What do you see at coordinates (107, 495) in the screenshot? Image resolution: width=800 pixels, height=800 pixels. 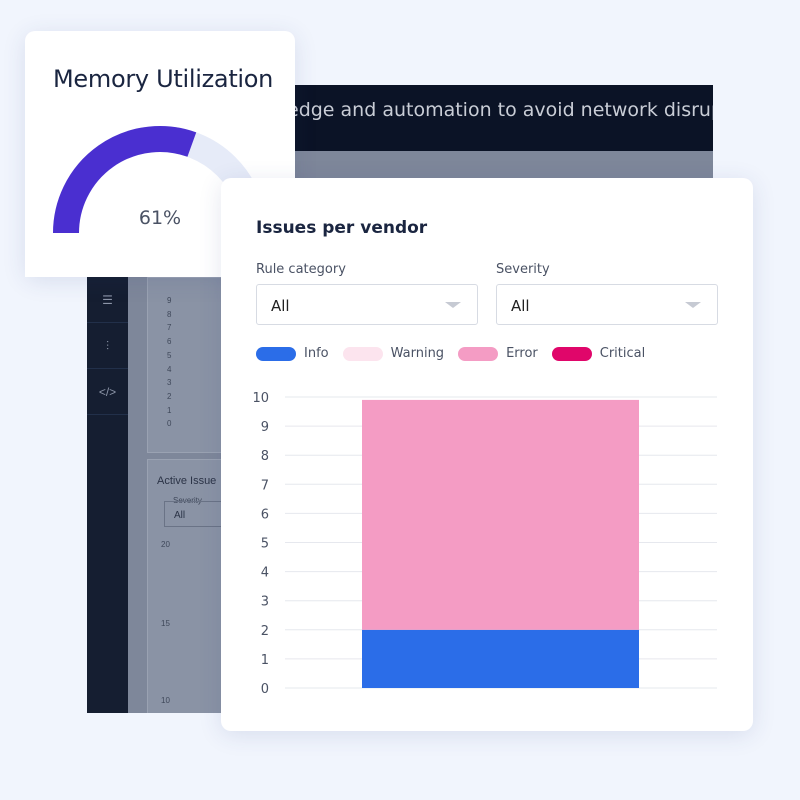 I see `dashboard-sidebar: ☰ ⫶ </>` at bounding box center [107, 495].